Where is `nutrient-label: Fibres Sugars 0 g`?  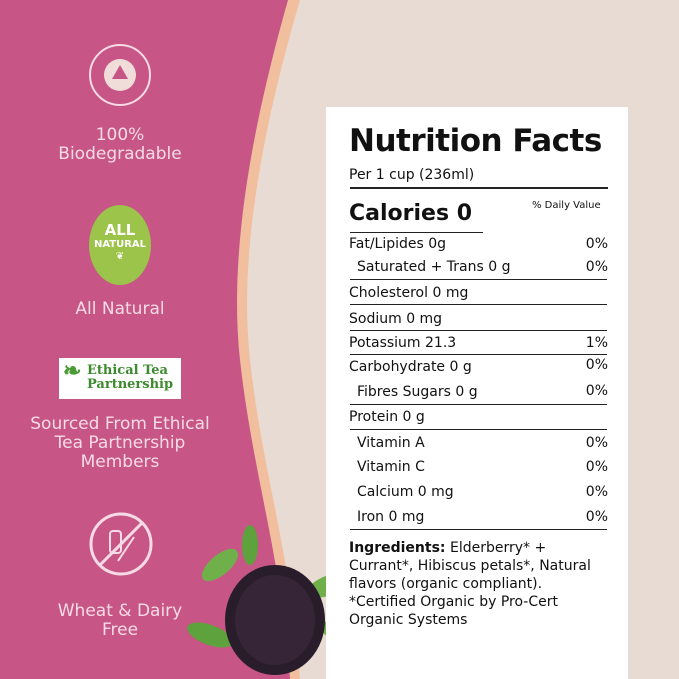
nutrient-label: Fibres Sugars 0 g is located at coordinates (417, 392).